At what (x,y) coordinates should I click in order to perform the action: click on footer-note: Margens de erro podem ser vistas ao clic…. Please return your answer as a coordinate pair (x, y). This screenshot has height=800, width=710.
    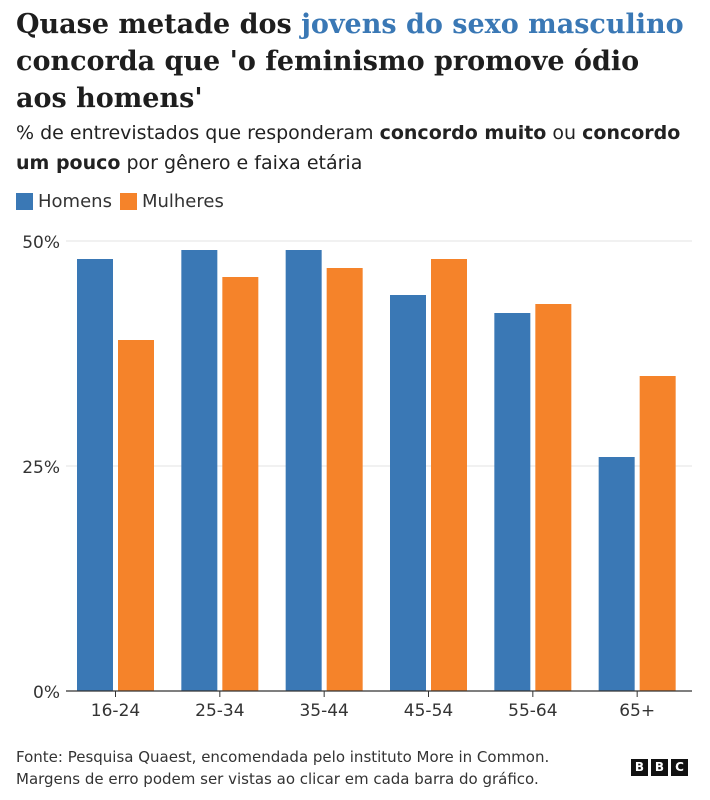
    Looking at the image, I should click on (277, 779).